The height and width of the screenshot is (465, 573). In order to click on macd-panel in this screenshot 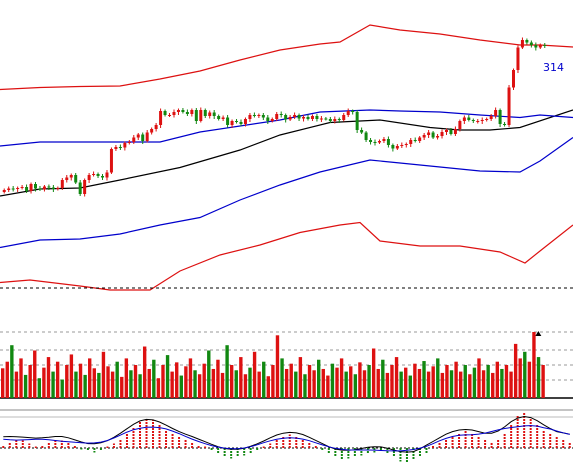, I will do `click(286, 436)`.